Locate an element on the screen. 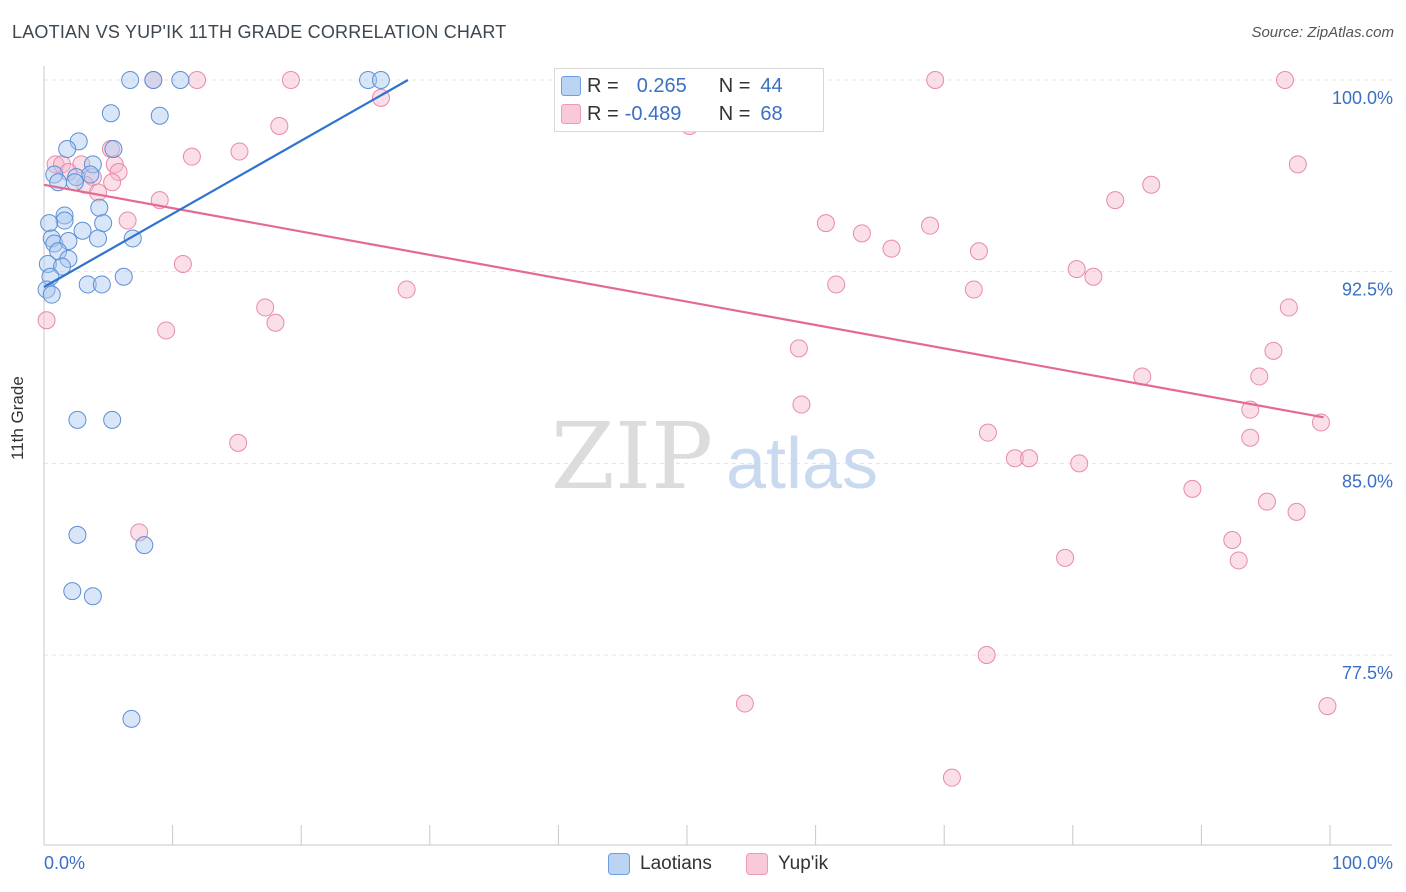 The image size is (1406, 892). n-value-laotians: 44 is located at coordinates (771, 85).